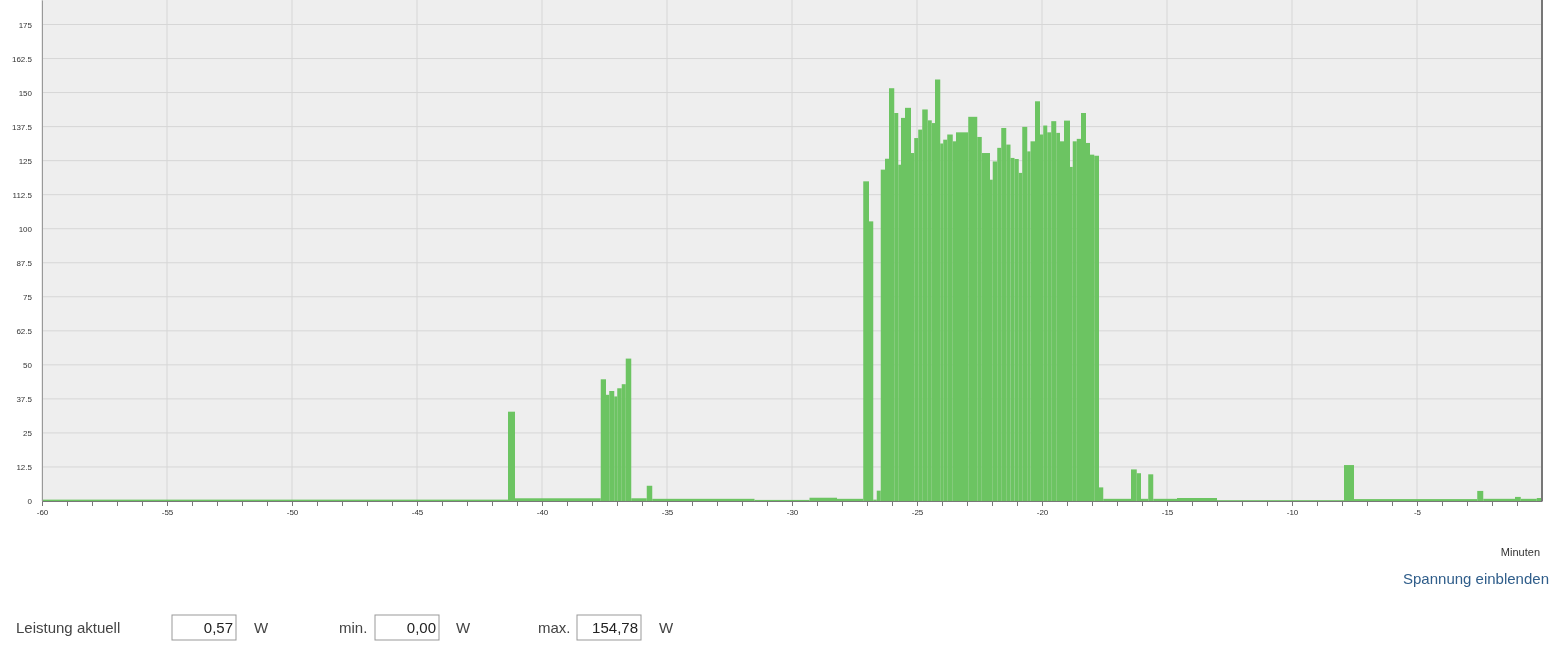  What do you see at coordinates (42, 512) in the screenshot?
I see `x-tick-label: -60` at bounding box center [42, 512].